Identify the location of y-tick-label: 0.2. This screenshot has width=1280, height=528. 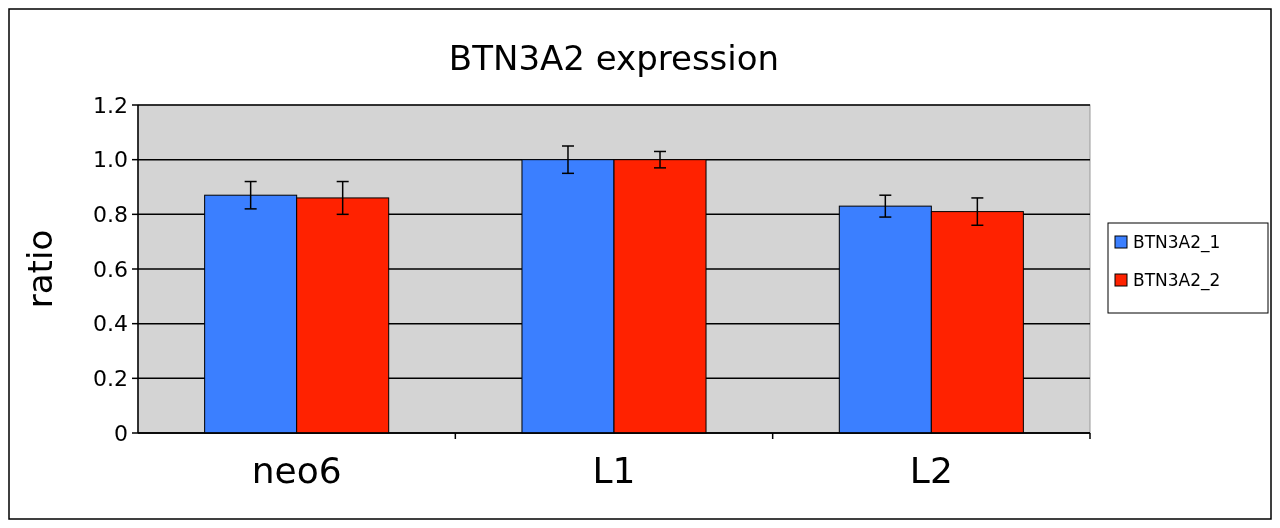
(110, 379).